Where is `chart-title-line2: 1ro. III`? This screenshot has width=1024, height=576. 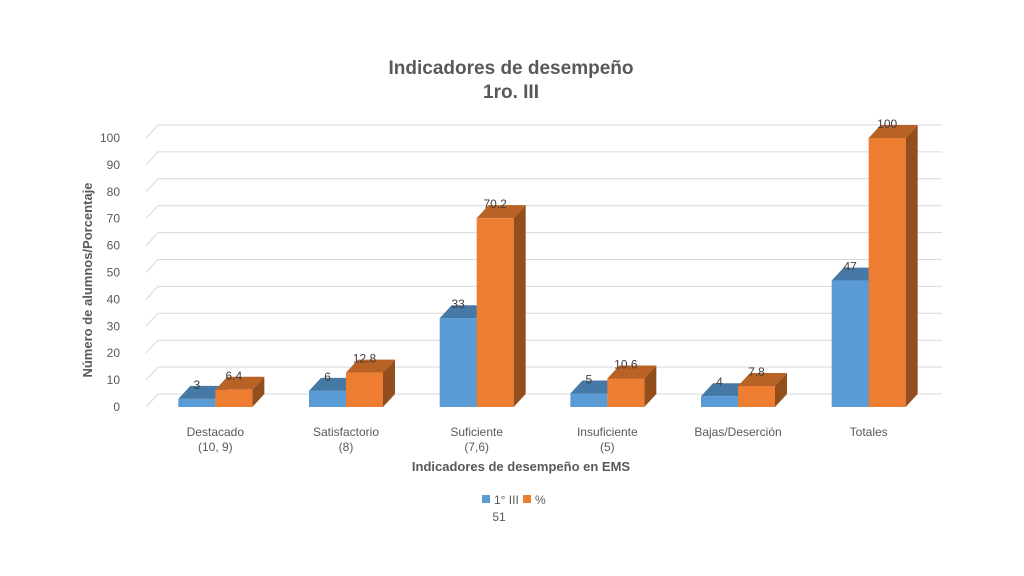 chart-title-line2: 1ro. III is located at coordinates (511, 92).